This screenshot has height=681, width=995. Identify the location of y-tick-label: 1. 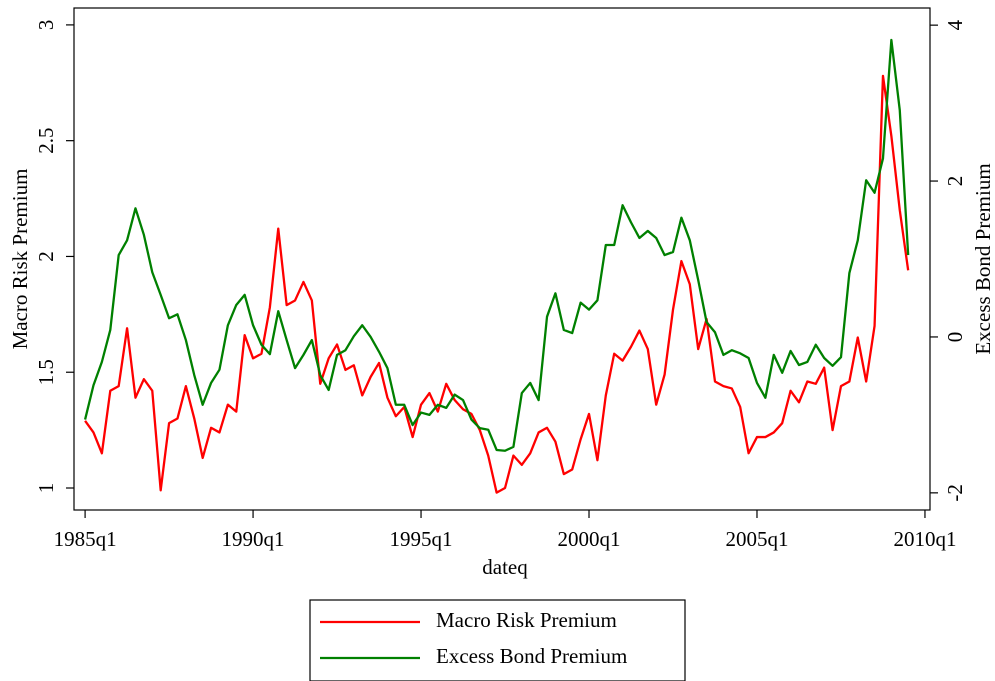
(46, 488).